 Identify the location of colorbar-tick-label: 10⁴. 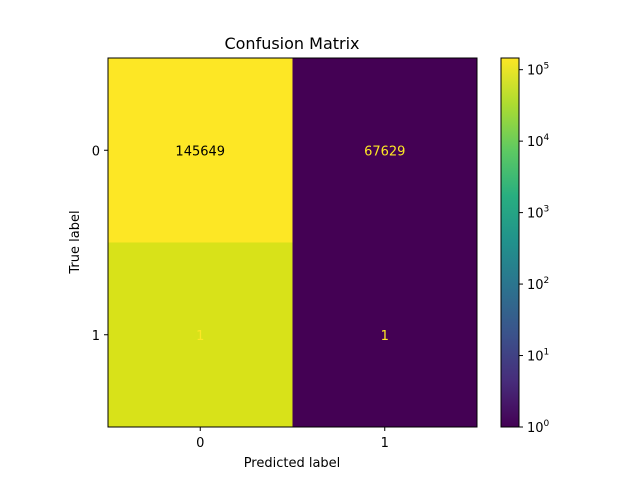
(538, 141).